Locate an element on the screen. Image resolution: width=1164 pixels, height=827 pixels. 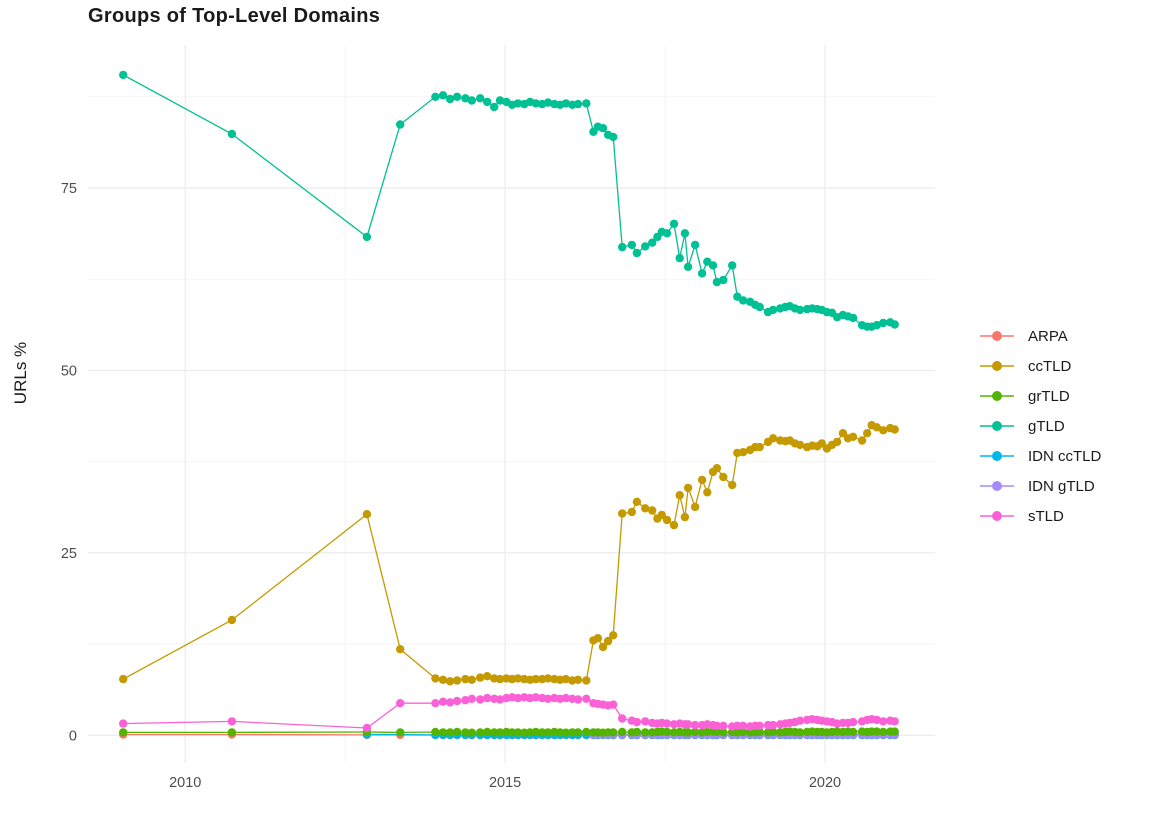
legend-label: gTLD is located at coordinates (1046, 426).